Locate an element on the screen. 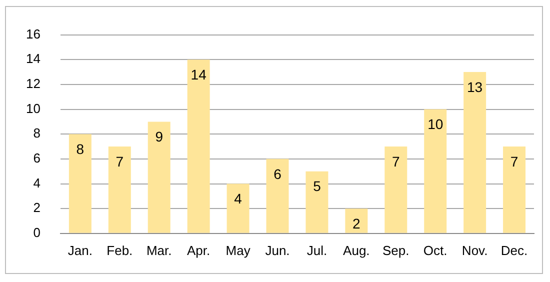 The width and height of the screenshot is (550, 282). y-tick-label: 16 is located at coordinates (33, 34).